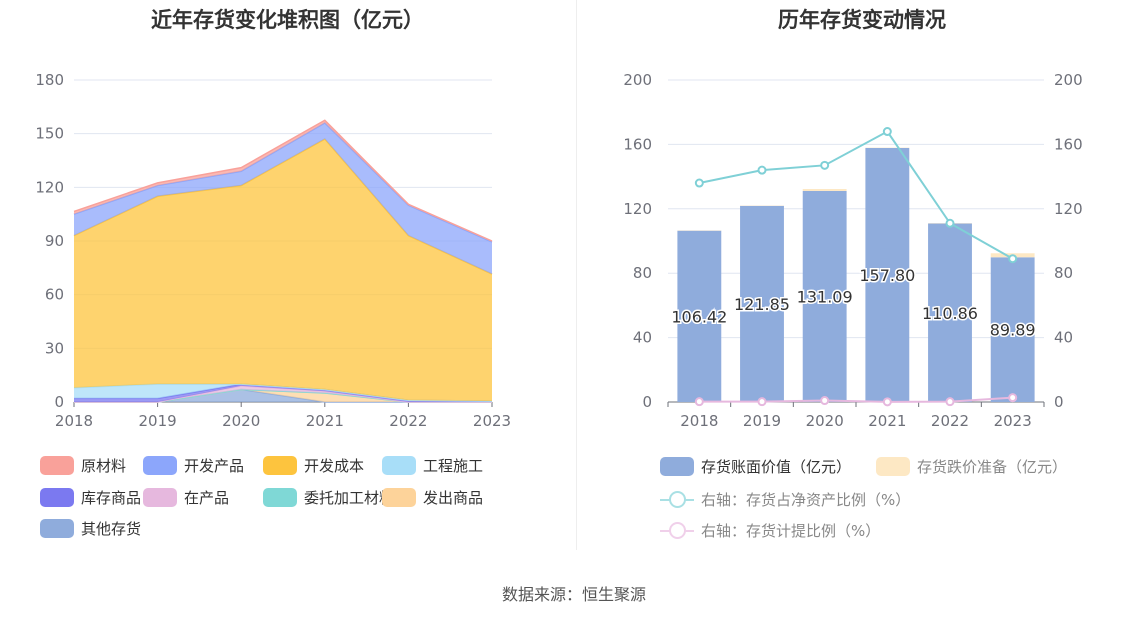 The image size is (1148, 619). Describe the element at coordinates (776, 467) in the screenshot. I see `legend-label: 存货账面价值（亿元）` at that location.